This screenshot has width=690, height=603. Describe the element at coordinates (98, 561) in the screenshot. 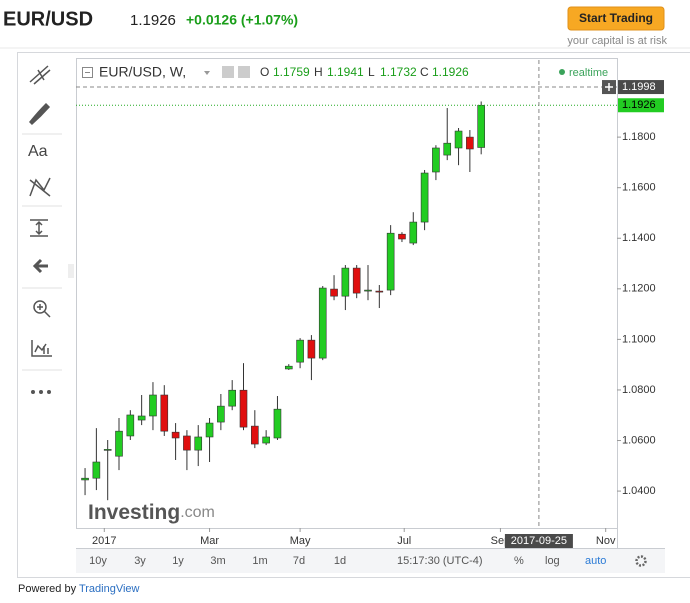

I see `range-button: 10y` at that location.